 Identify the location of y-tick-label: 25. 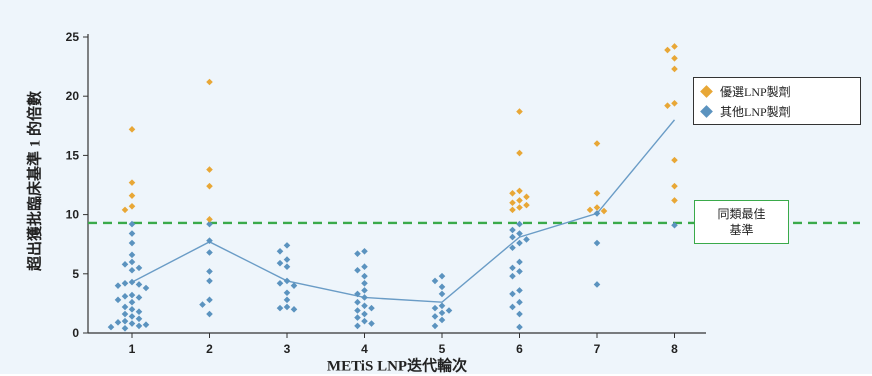
(73, 37).